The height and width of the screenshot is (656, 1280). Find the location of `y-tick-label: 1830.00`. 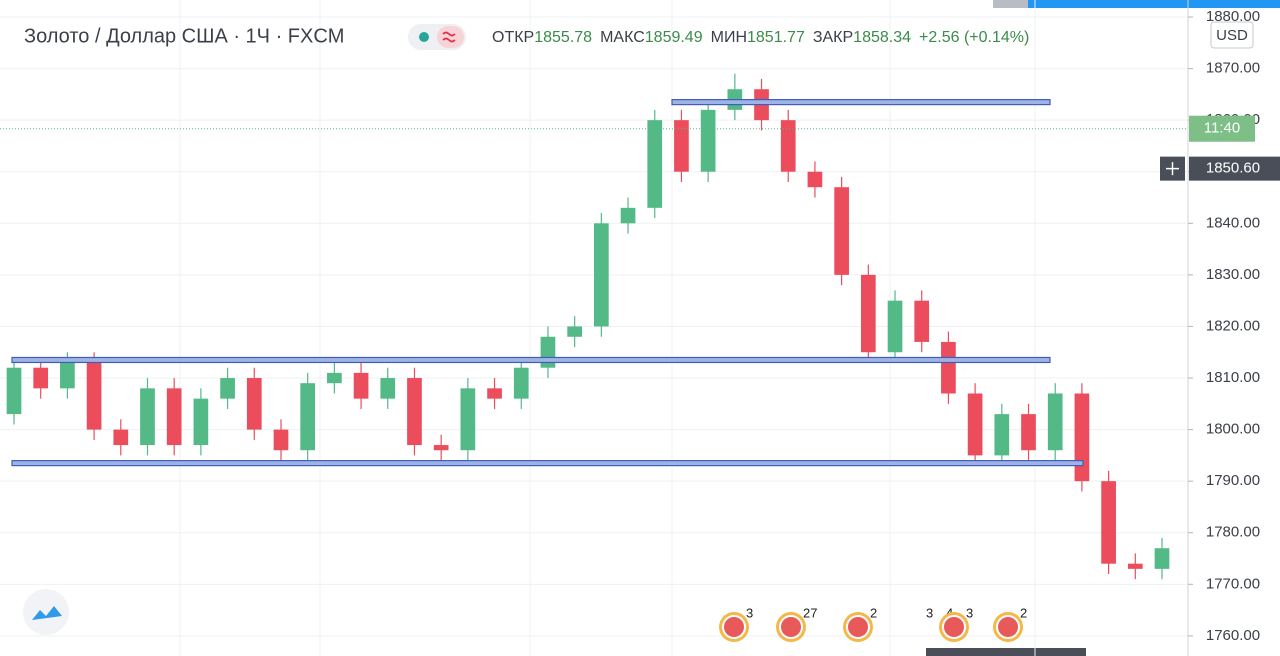

y-tick-label: 1830.00 is located at coordinates (1233, 274).